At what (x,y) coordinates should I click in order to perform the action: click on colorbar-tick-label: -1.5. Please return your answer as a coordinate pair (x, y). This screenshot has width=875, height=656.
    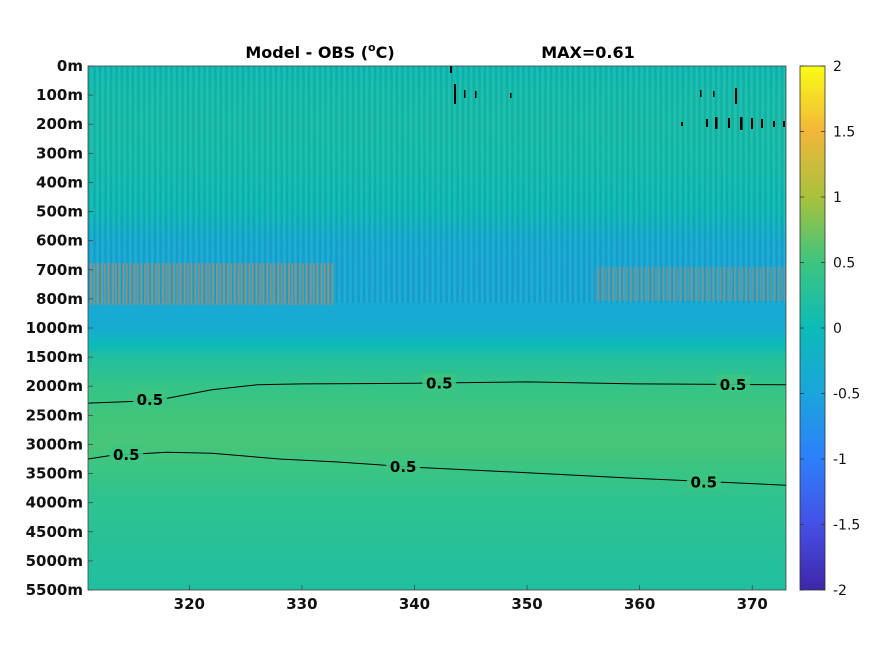
    Looking at the image, I should click on (846, 526).